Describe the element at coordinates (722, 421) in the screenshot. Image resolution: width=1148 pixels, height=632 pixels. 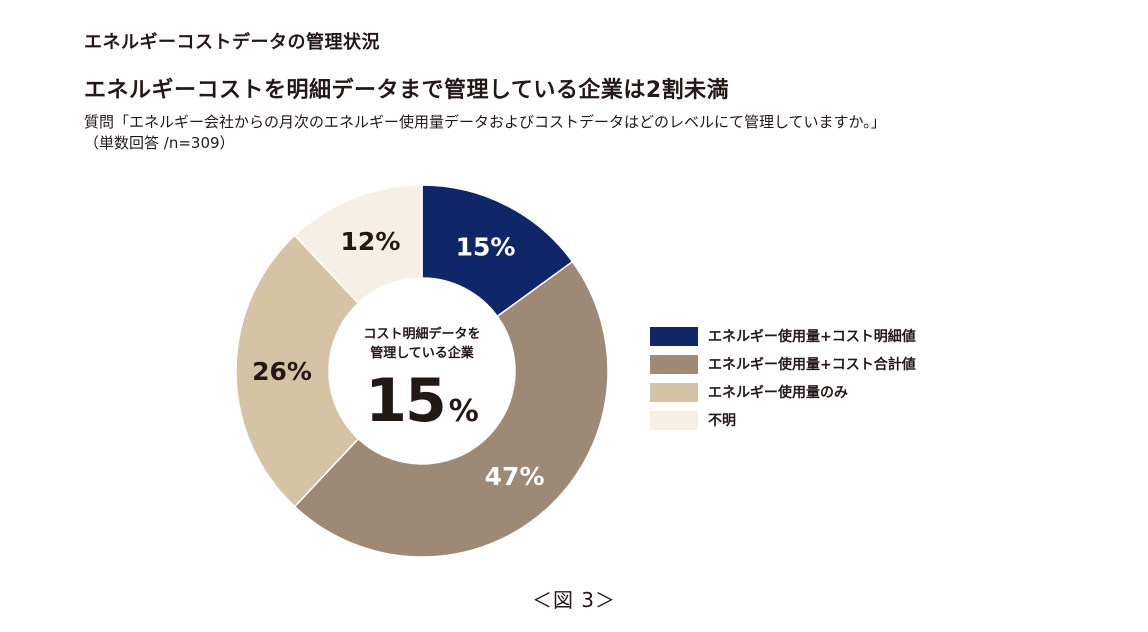
I see `legend-label: 不明` at that location.